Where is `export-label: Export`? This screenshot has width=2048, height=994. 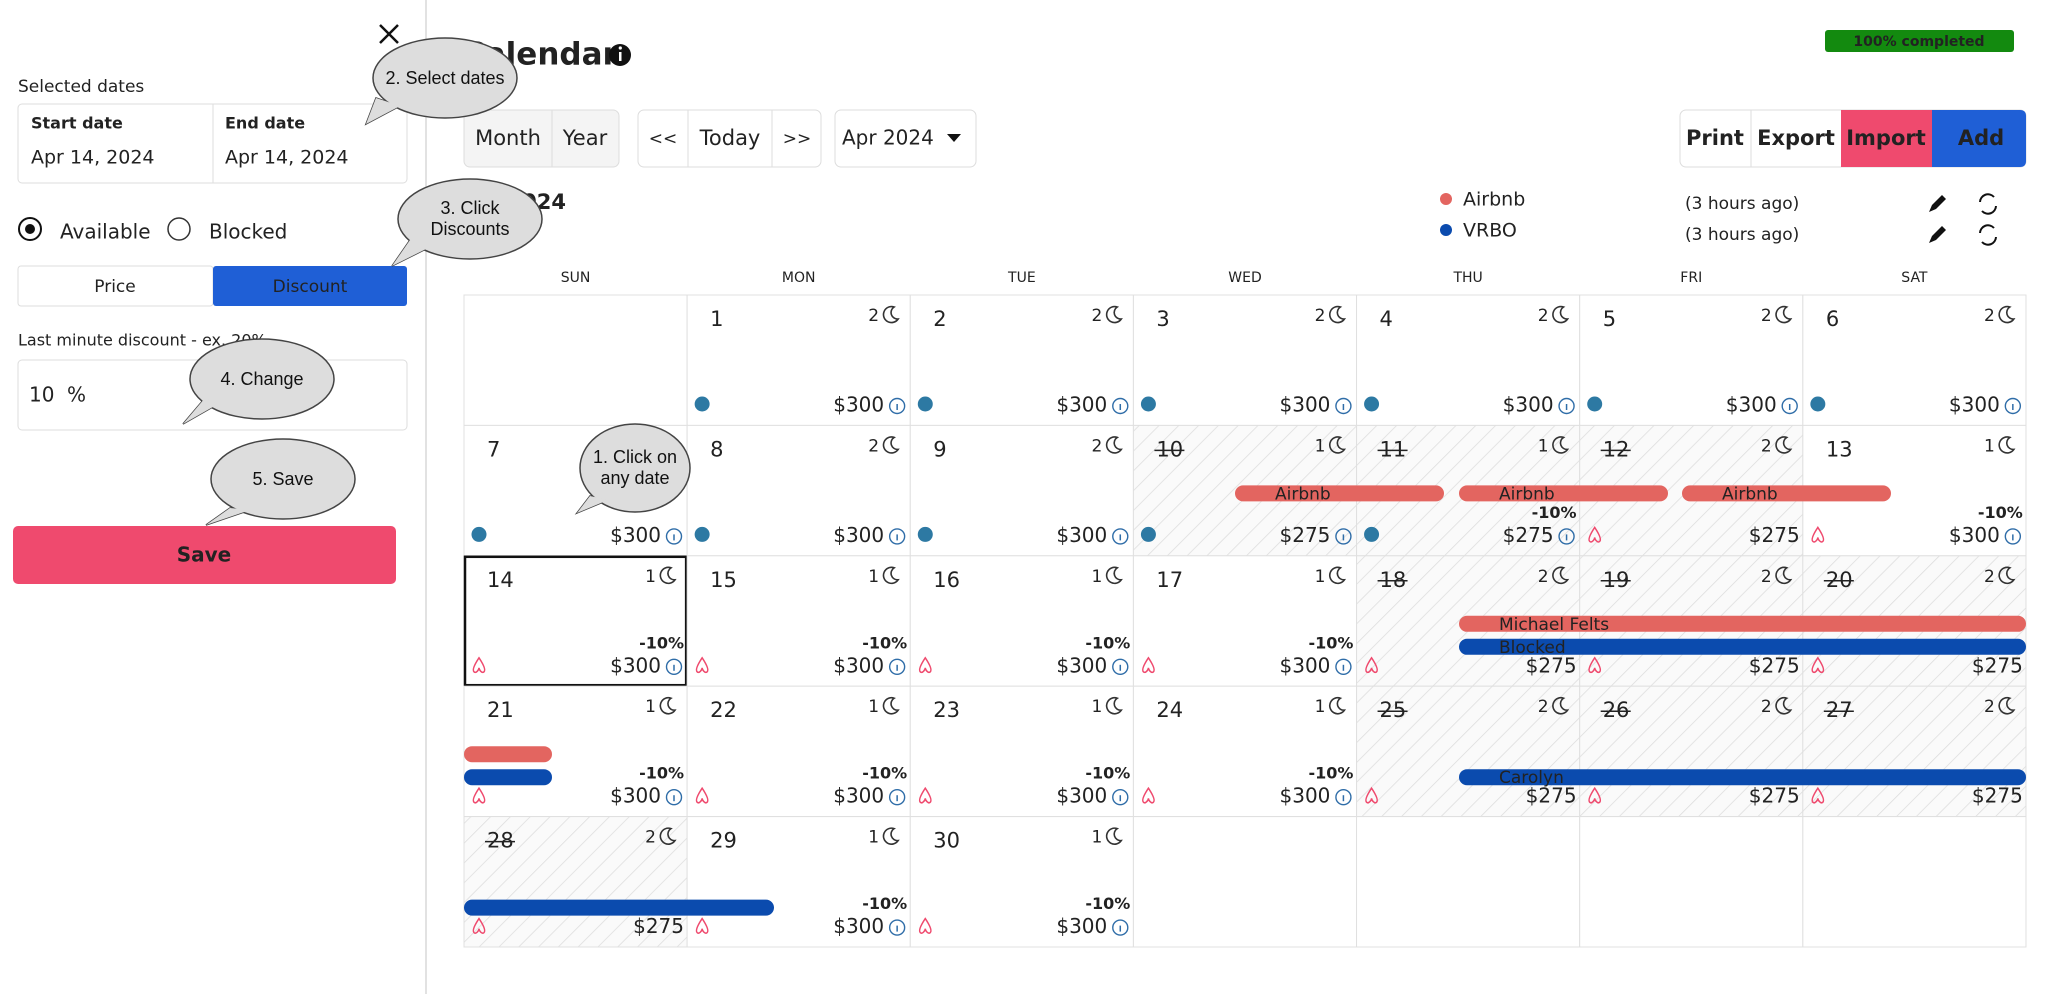 export-label: Export is located at coordinates (1796, 138).